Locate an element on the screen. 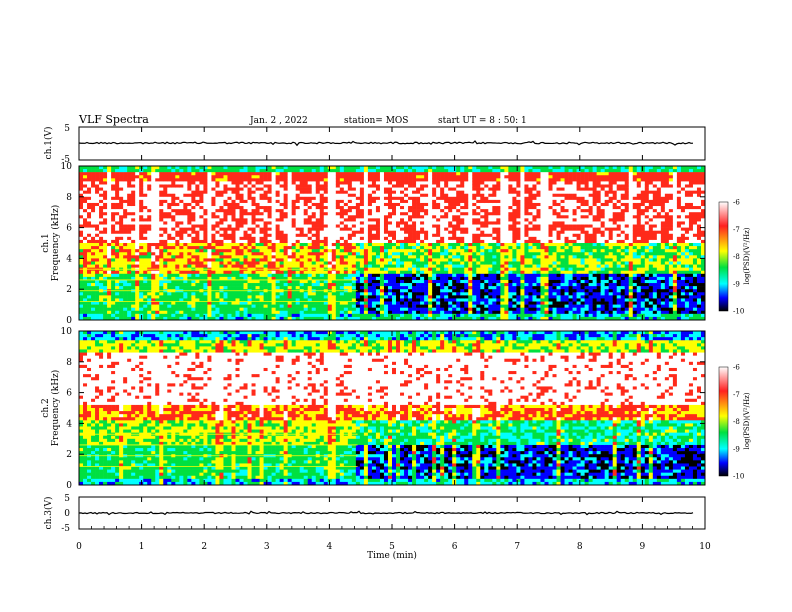 The width and height of the screenshot is (792, 612). station-label: station= MOS is located at coordinates (376, 121).